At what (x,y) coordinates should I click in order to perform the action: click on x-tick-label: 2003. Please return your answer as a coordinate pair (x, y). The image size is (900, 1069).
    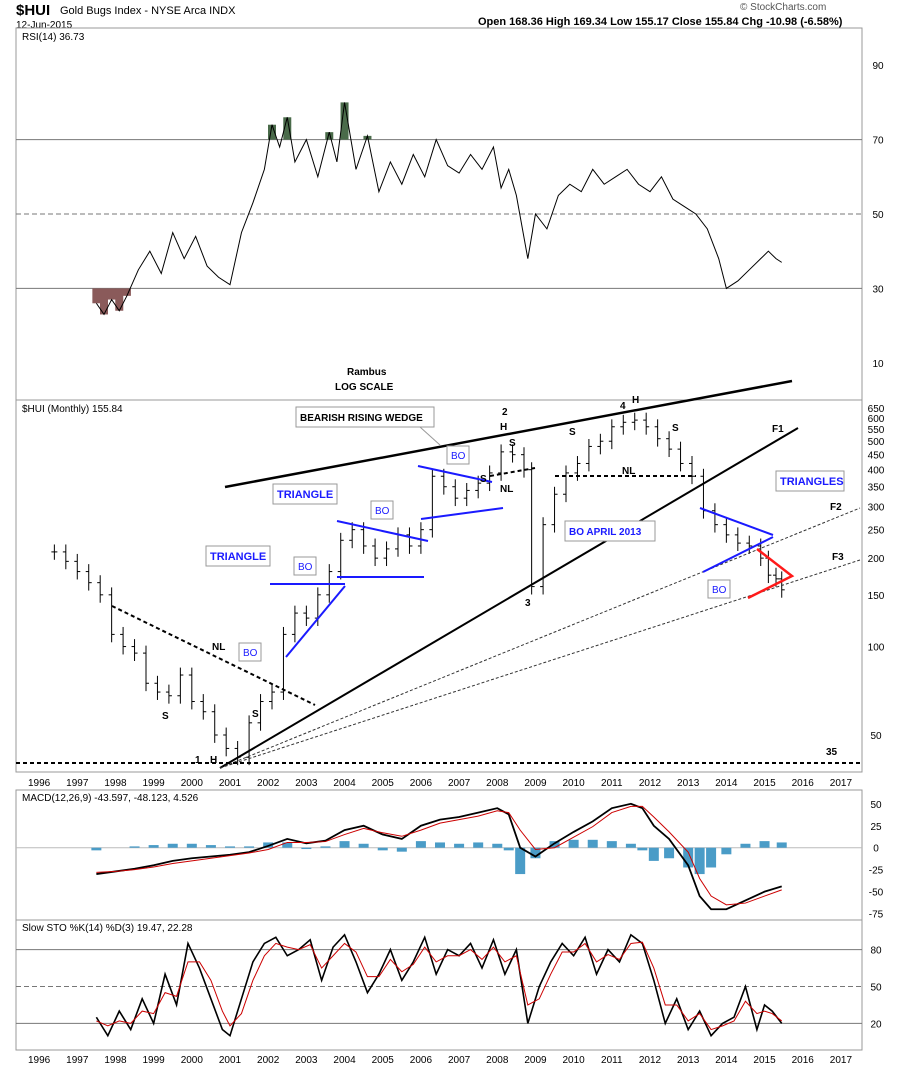
    Looking at the image, I should click on (306, 783).